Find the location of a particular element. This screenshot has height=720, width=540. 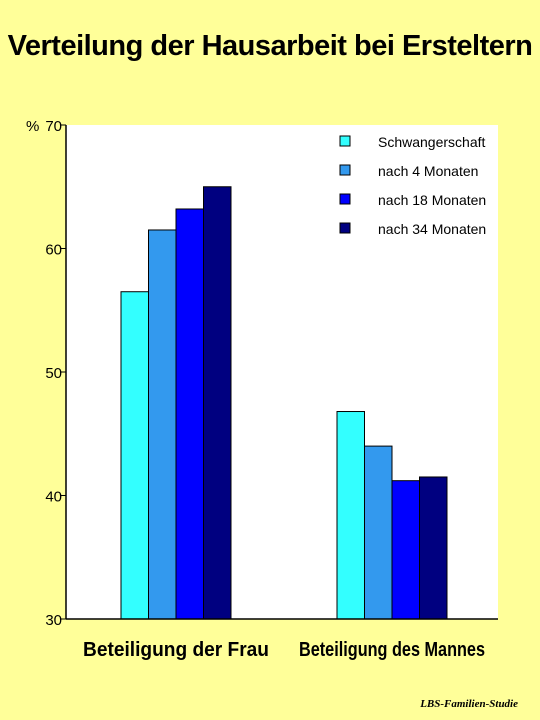

y-tick-label: 50 is located at coordinates (53, 373).